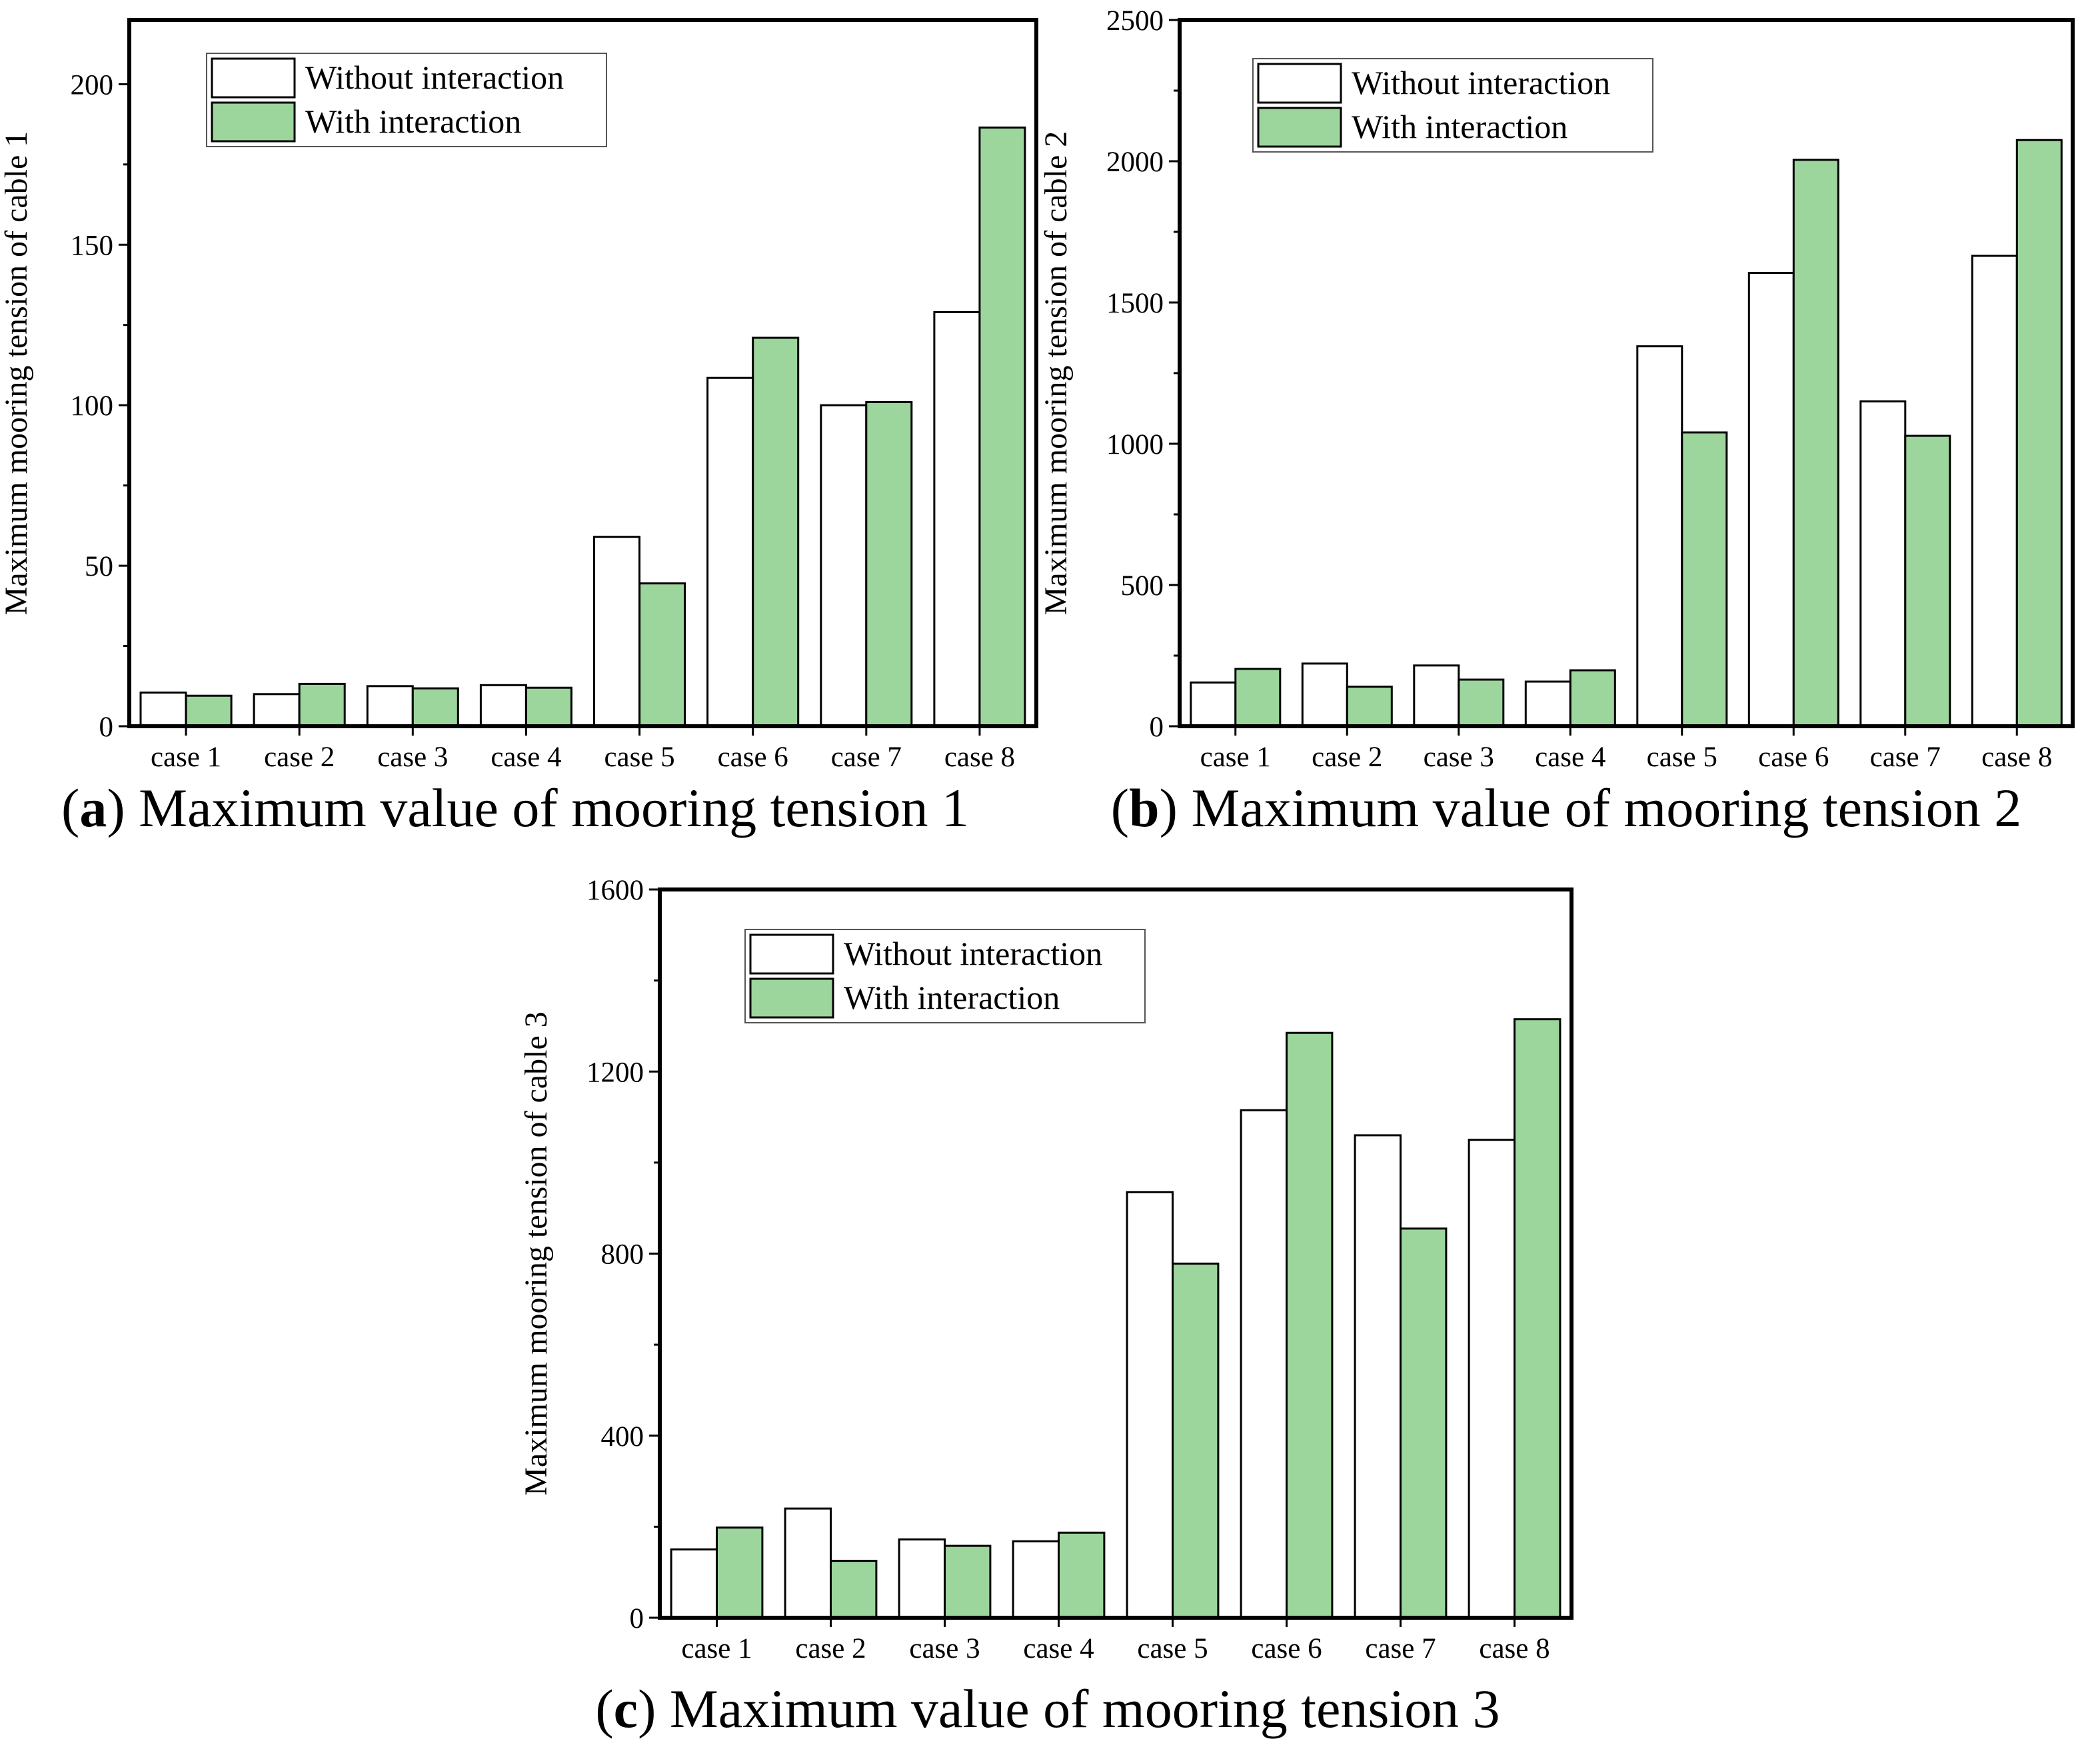 This screenshot has height=1745, width=2100. Describe the element at coordinates (615, 890) in the screenshot. I see `y-tick-label: 1600` at that location.